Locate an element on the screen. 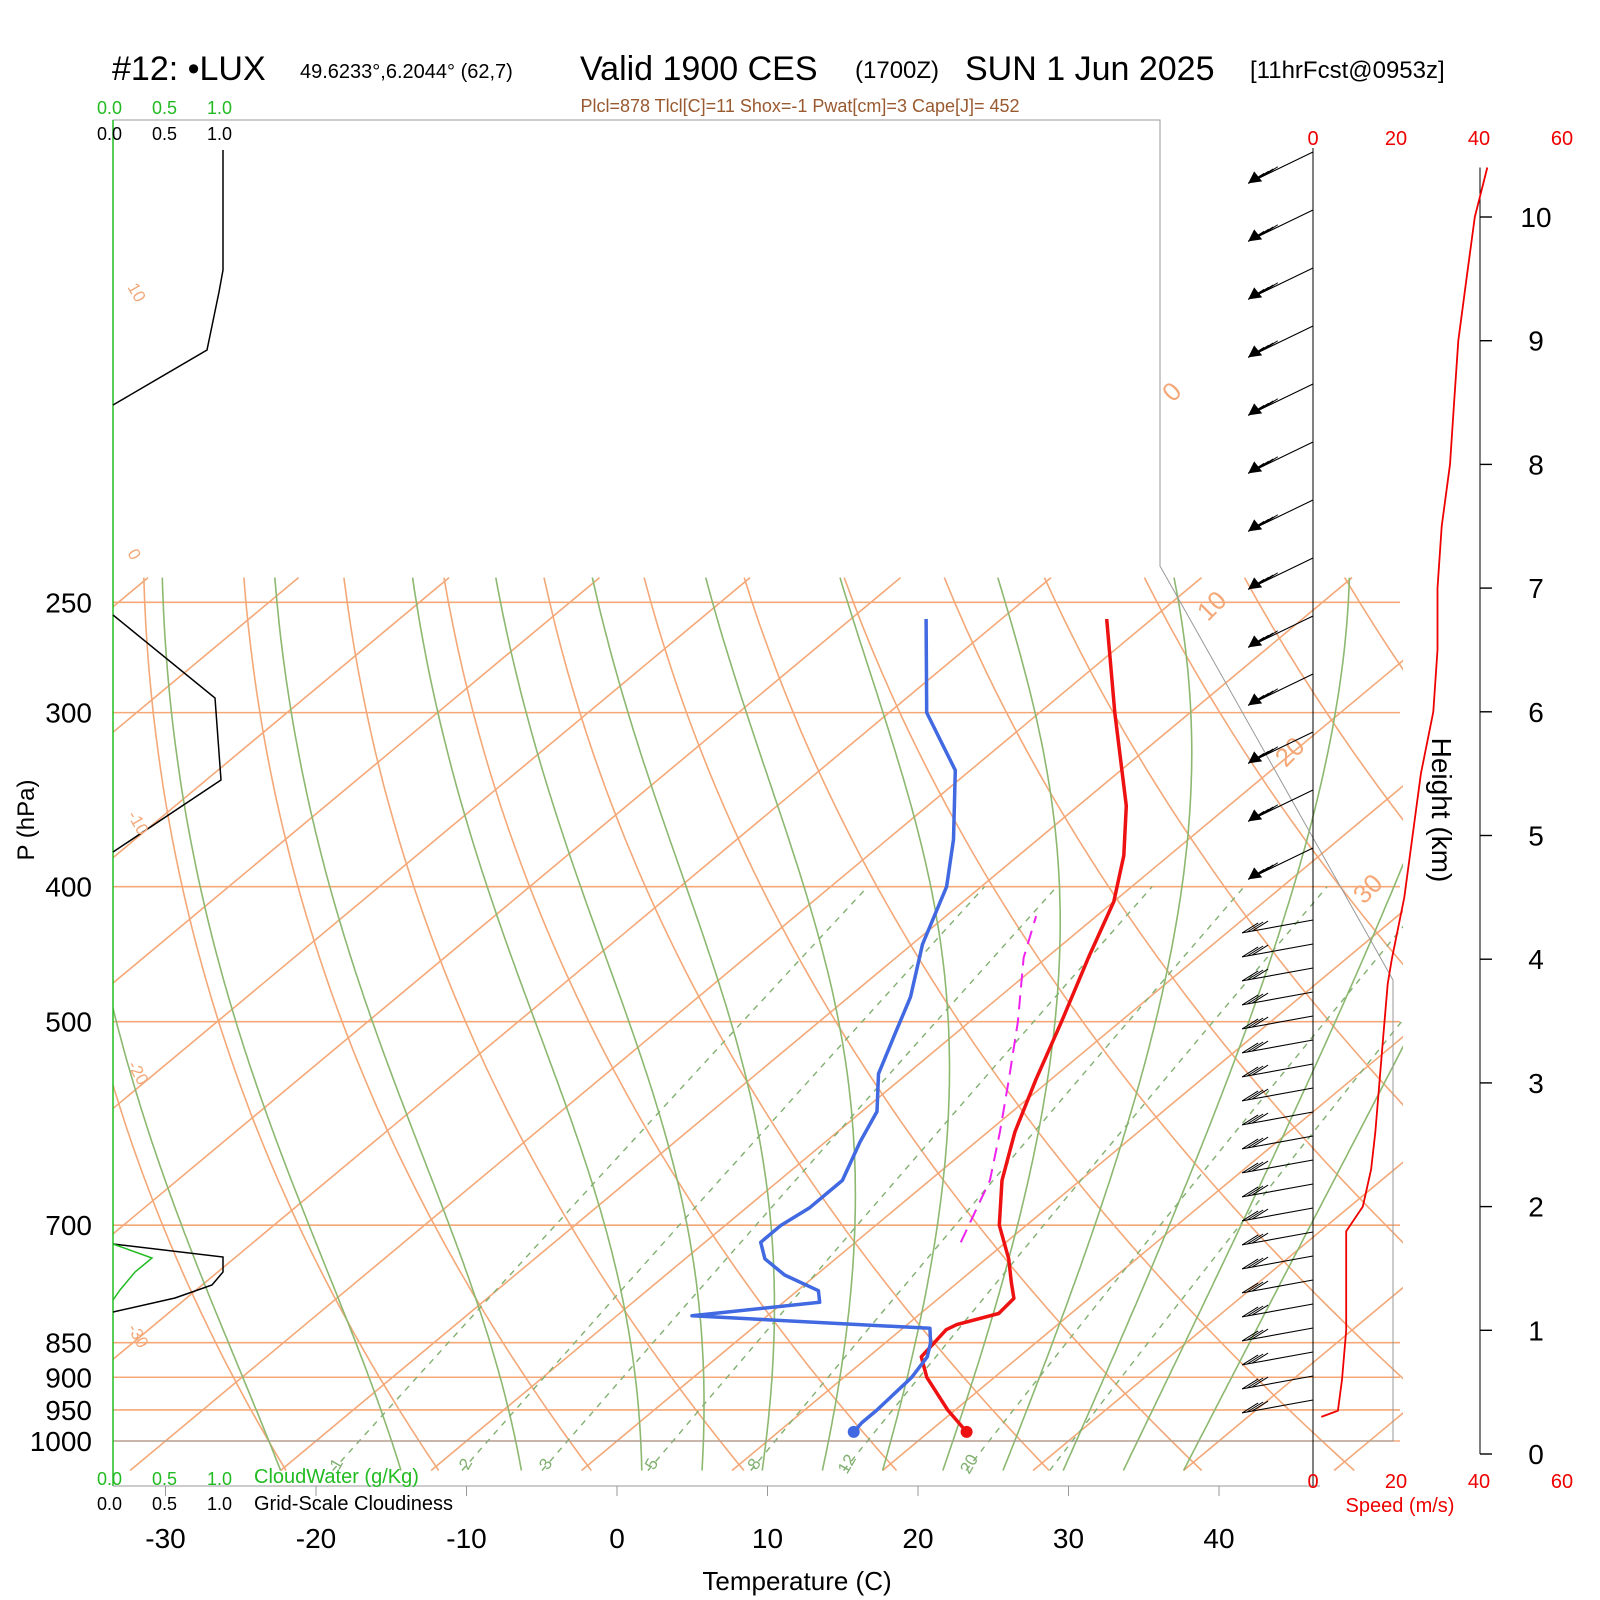  pressure-tick-label: 500 is located at coordinates (68, 1022).